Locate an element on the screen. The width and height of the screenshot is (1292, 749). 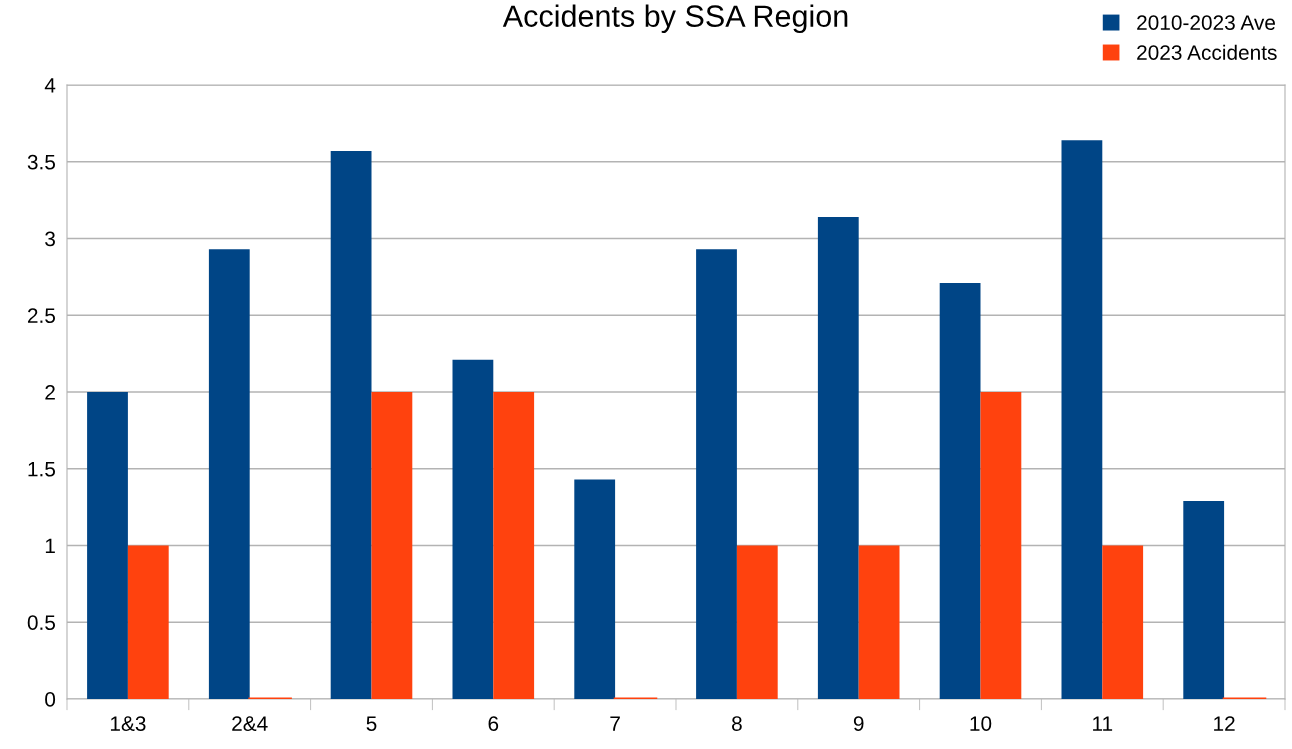
x-tick-label: 12 is located at coordinates (1224, 723).